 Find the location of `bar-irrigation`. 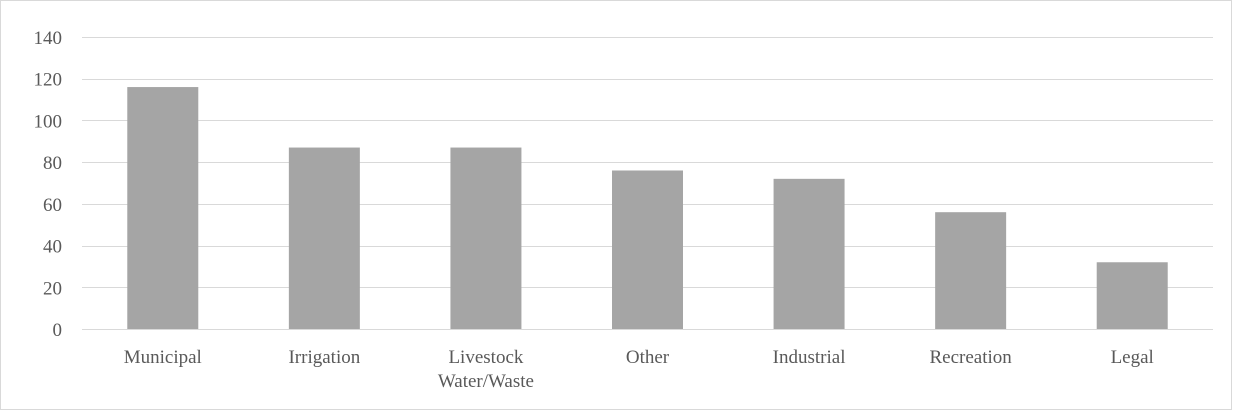

bar-irrigation is located at coordinates (324, 238).